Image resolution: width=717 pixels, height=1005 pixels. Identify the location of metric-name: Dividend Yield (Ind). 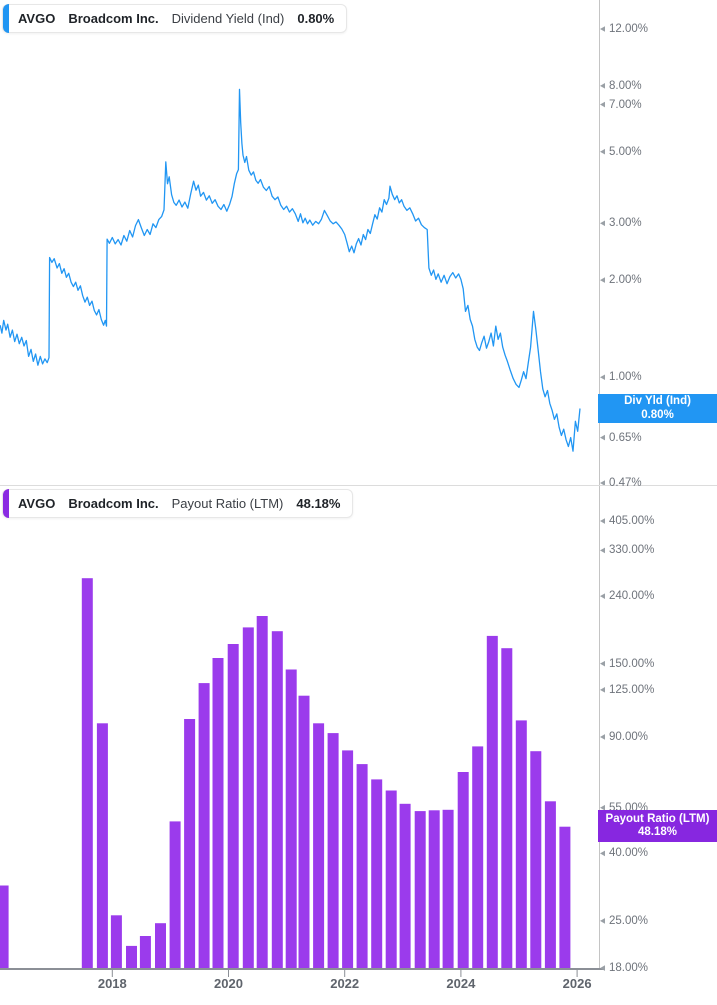
(228, 18).